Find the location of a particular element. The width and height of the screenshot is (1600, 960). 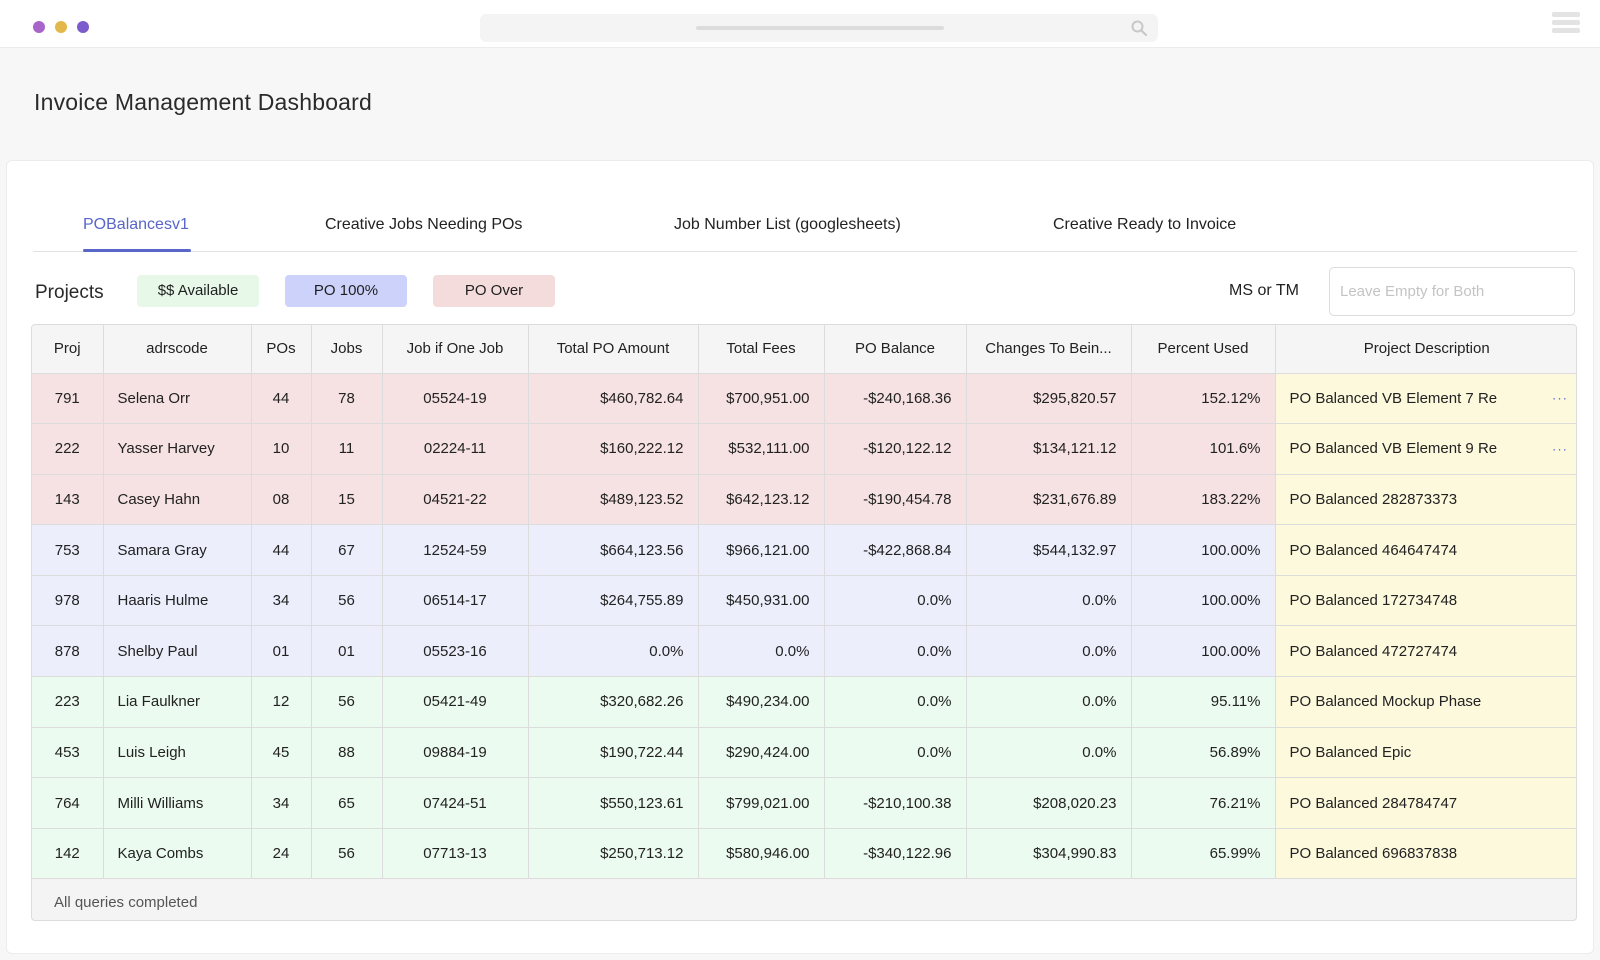

column-header-proj: Proj is located at coordinates (68, 349).